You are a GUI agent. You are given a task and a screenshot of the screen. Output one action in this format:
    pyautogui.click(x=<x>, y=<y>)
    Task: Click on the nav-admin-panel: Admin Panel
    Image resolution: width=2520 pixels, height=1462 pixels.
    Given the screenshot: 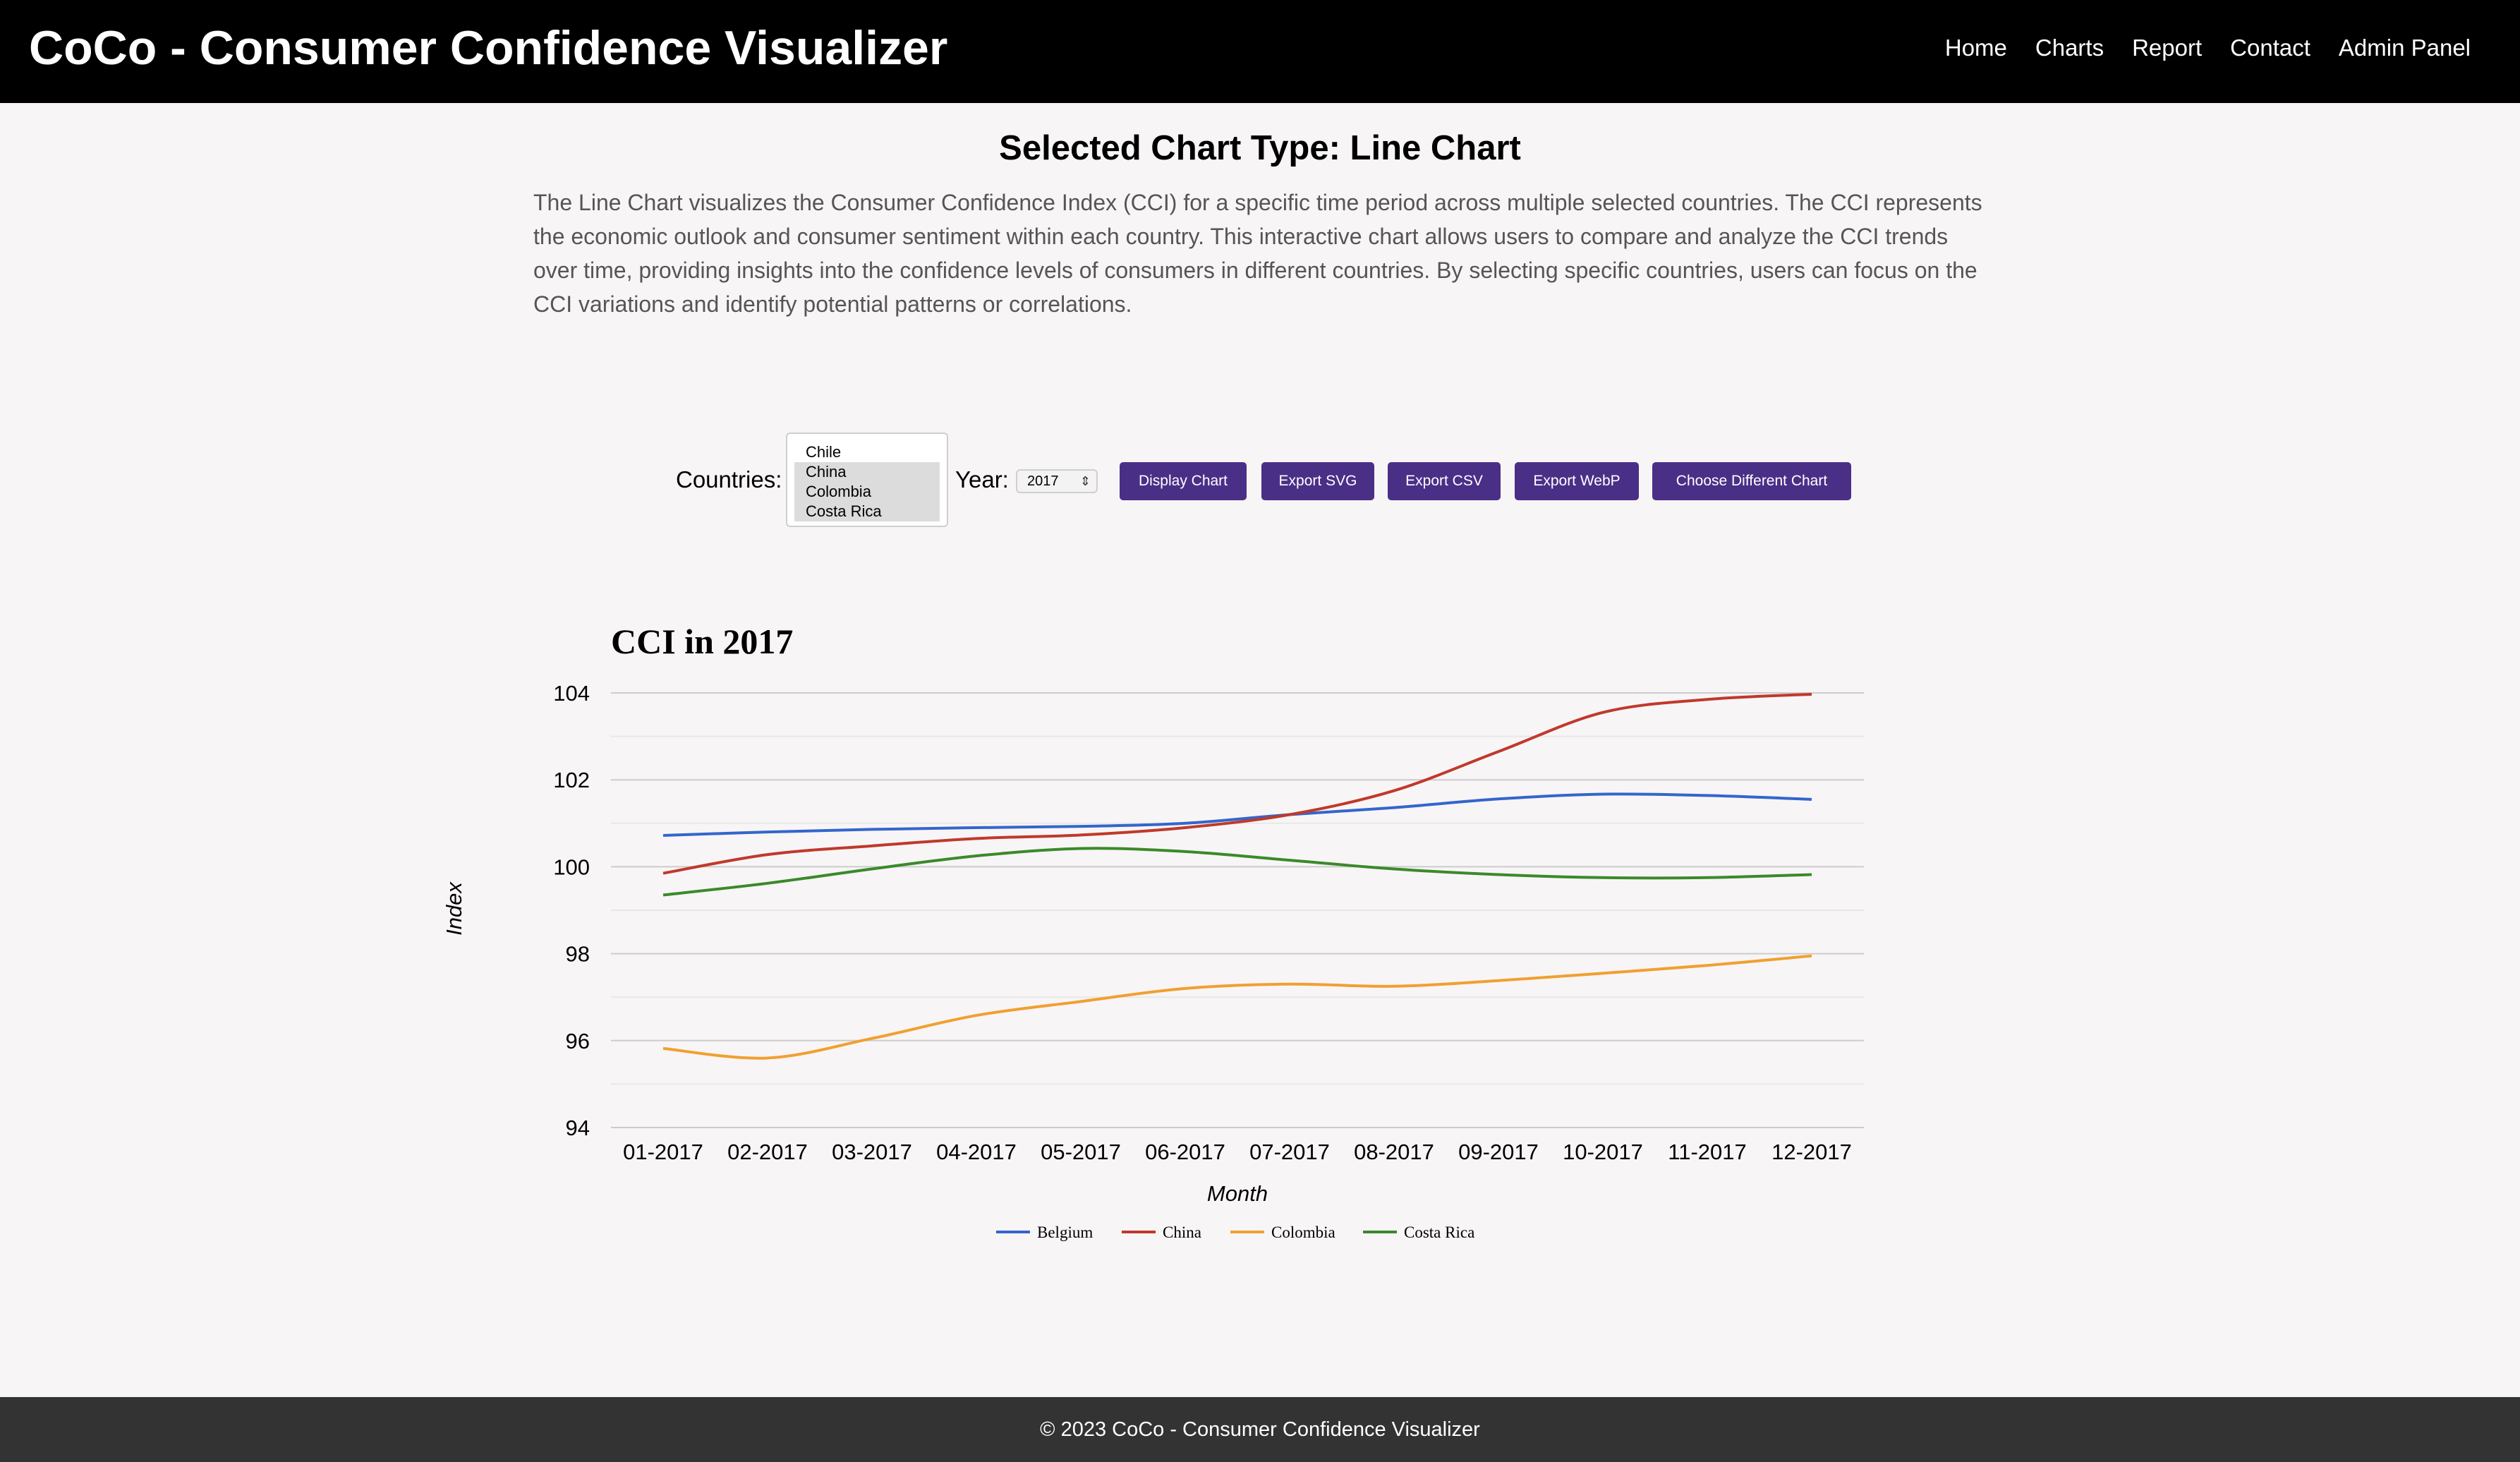 What is the action you would take?
    pyautogui.click(x=2404, y=48)
    